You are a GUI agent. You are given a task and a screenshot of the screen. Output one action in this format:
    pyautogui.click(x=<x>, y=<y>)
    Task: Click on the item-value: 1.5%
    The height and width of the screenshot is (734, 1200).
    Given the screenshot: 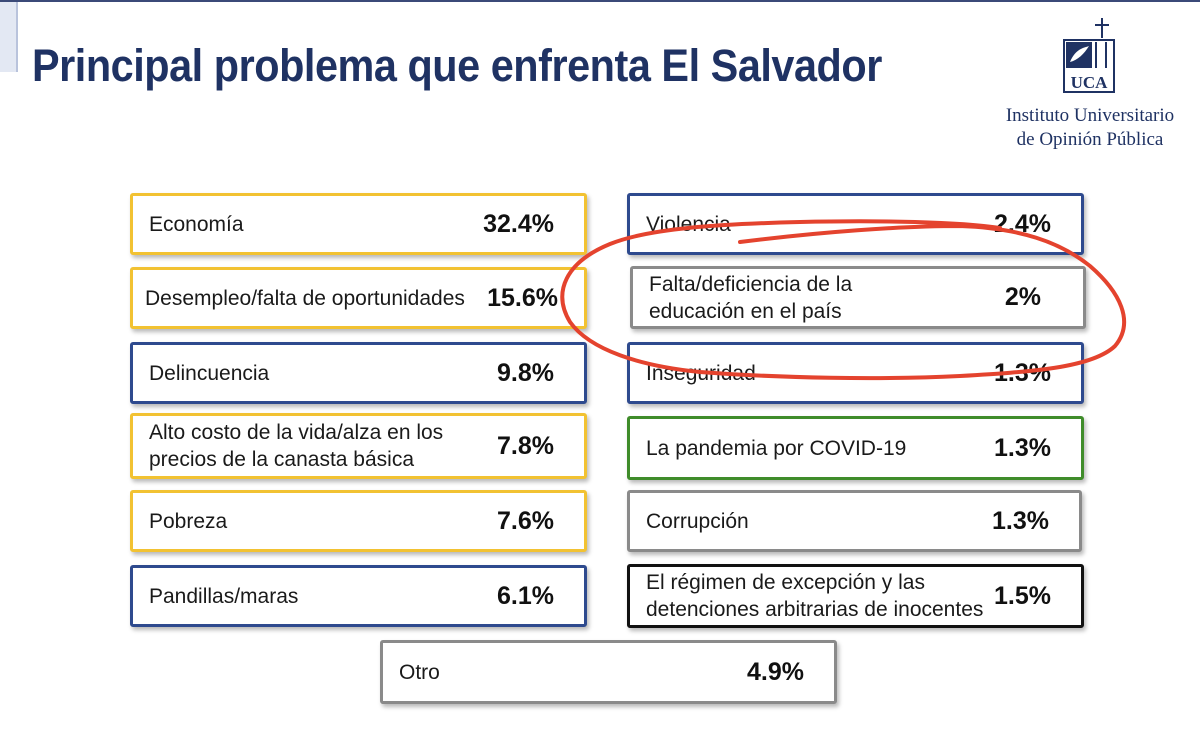 What is the action you would take?
    pyautogui.click(x=1022, y=595)
    